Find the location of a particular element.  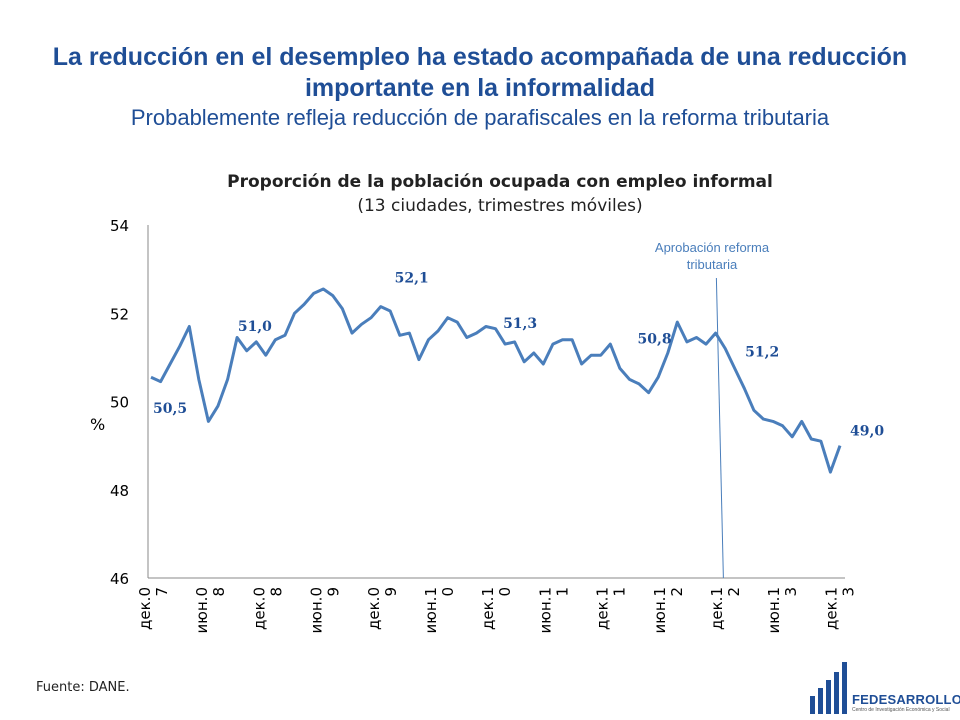

data-label: 51,0 is located at coordinates (255, 327).